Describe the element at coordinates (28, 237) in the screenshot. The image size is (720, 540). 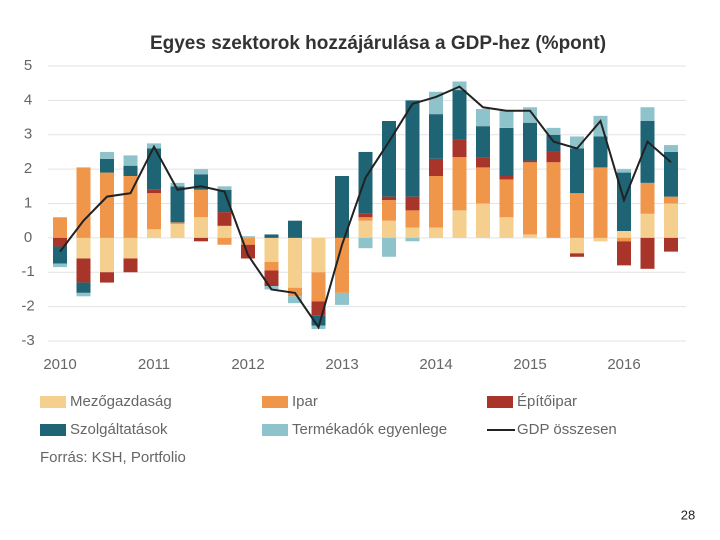
I see `y-tick-label: 0` at that location.